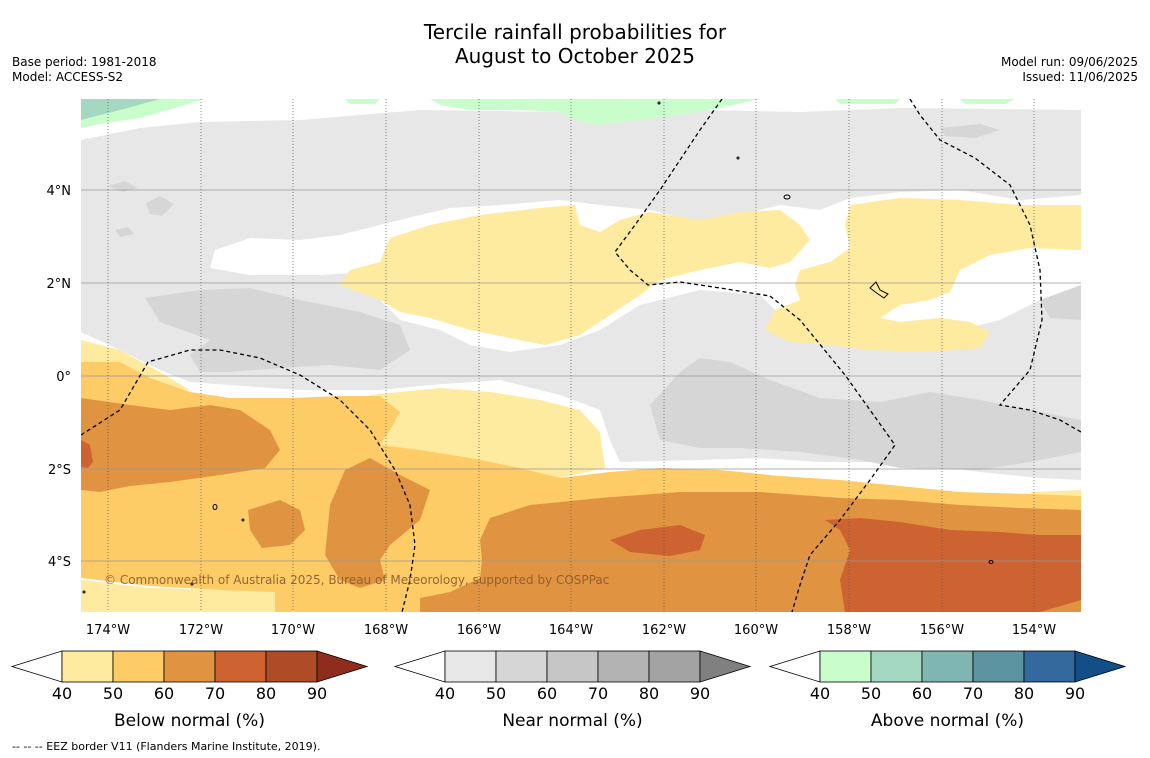  I want to click on lon-label-170w: 170°W, so click(293, 630).